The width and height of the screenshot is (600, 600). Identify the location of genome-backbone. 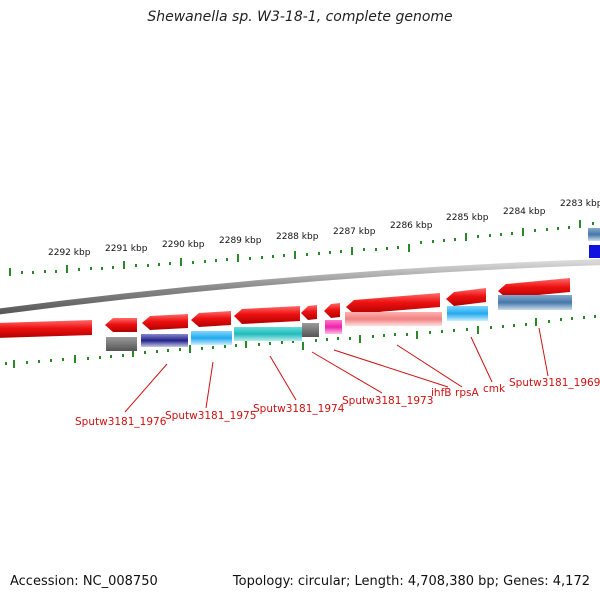
(300, 287).